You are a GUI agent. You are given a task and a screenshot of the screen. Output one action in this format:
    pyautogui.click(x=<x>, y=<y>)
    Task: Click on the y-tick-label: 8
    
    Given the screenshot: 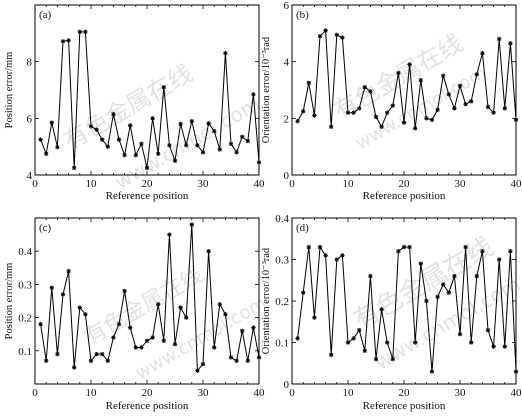 What is the action you would take?
    pyautogui.click(x=30, y=63)
    